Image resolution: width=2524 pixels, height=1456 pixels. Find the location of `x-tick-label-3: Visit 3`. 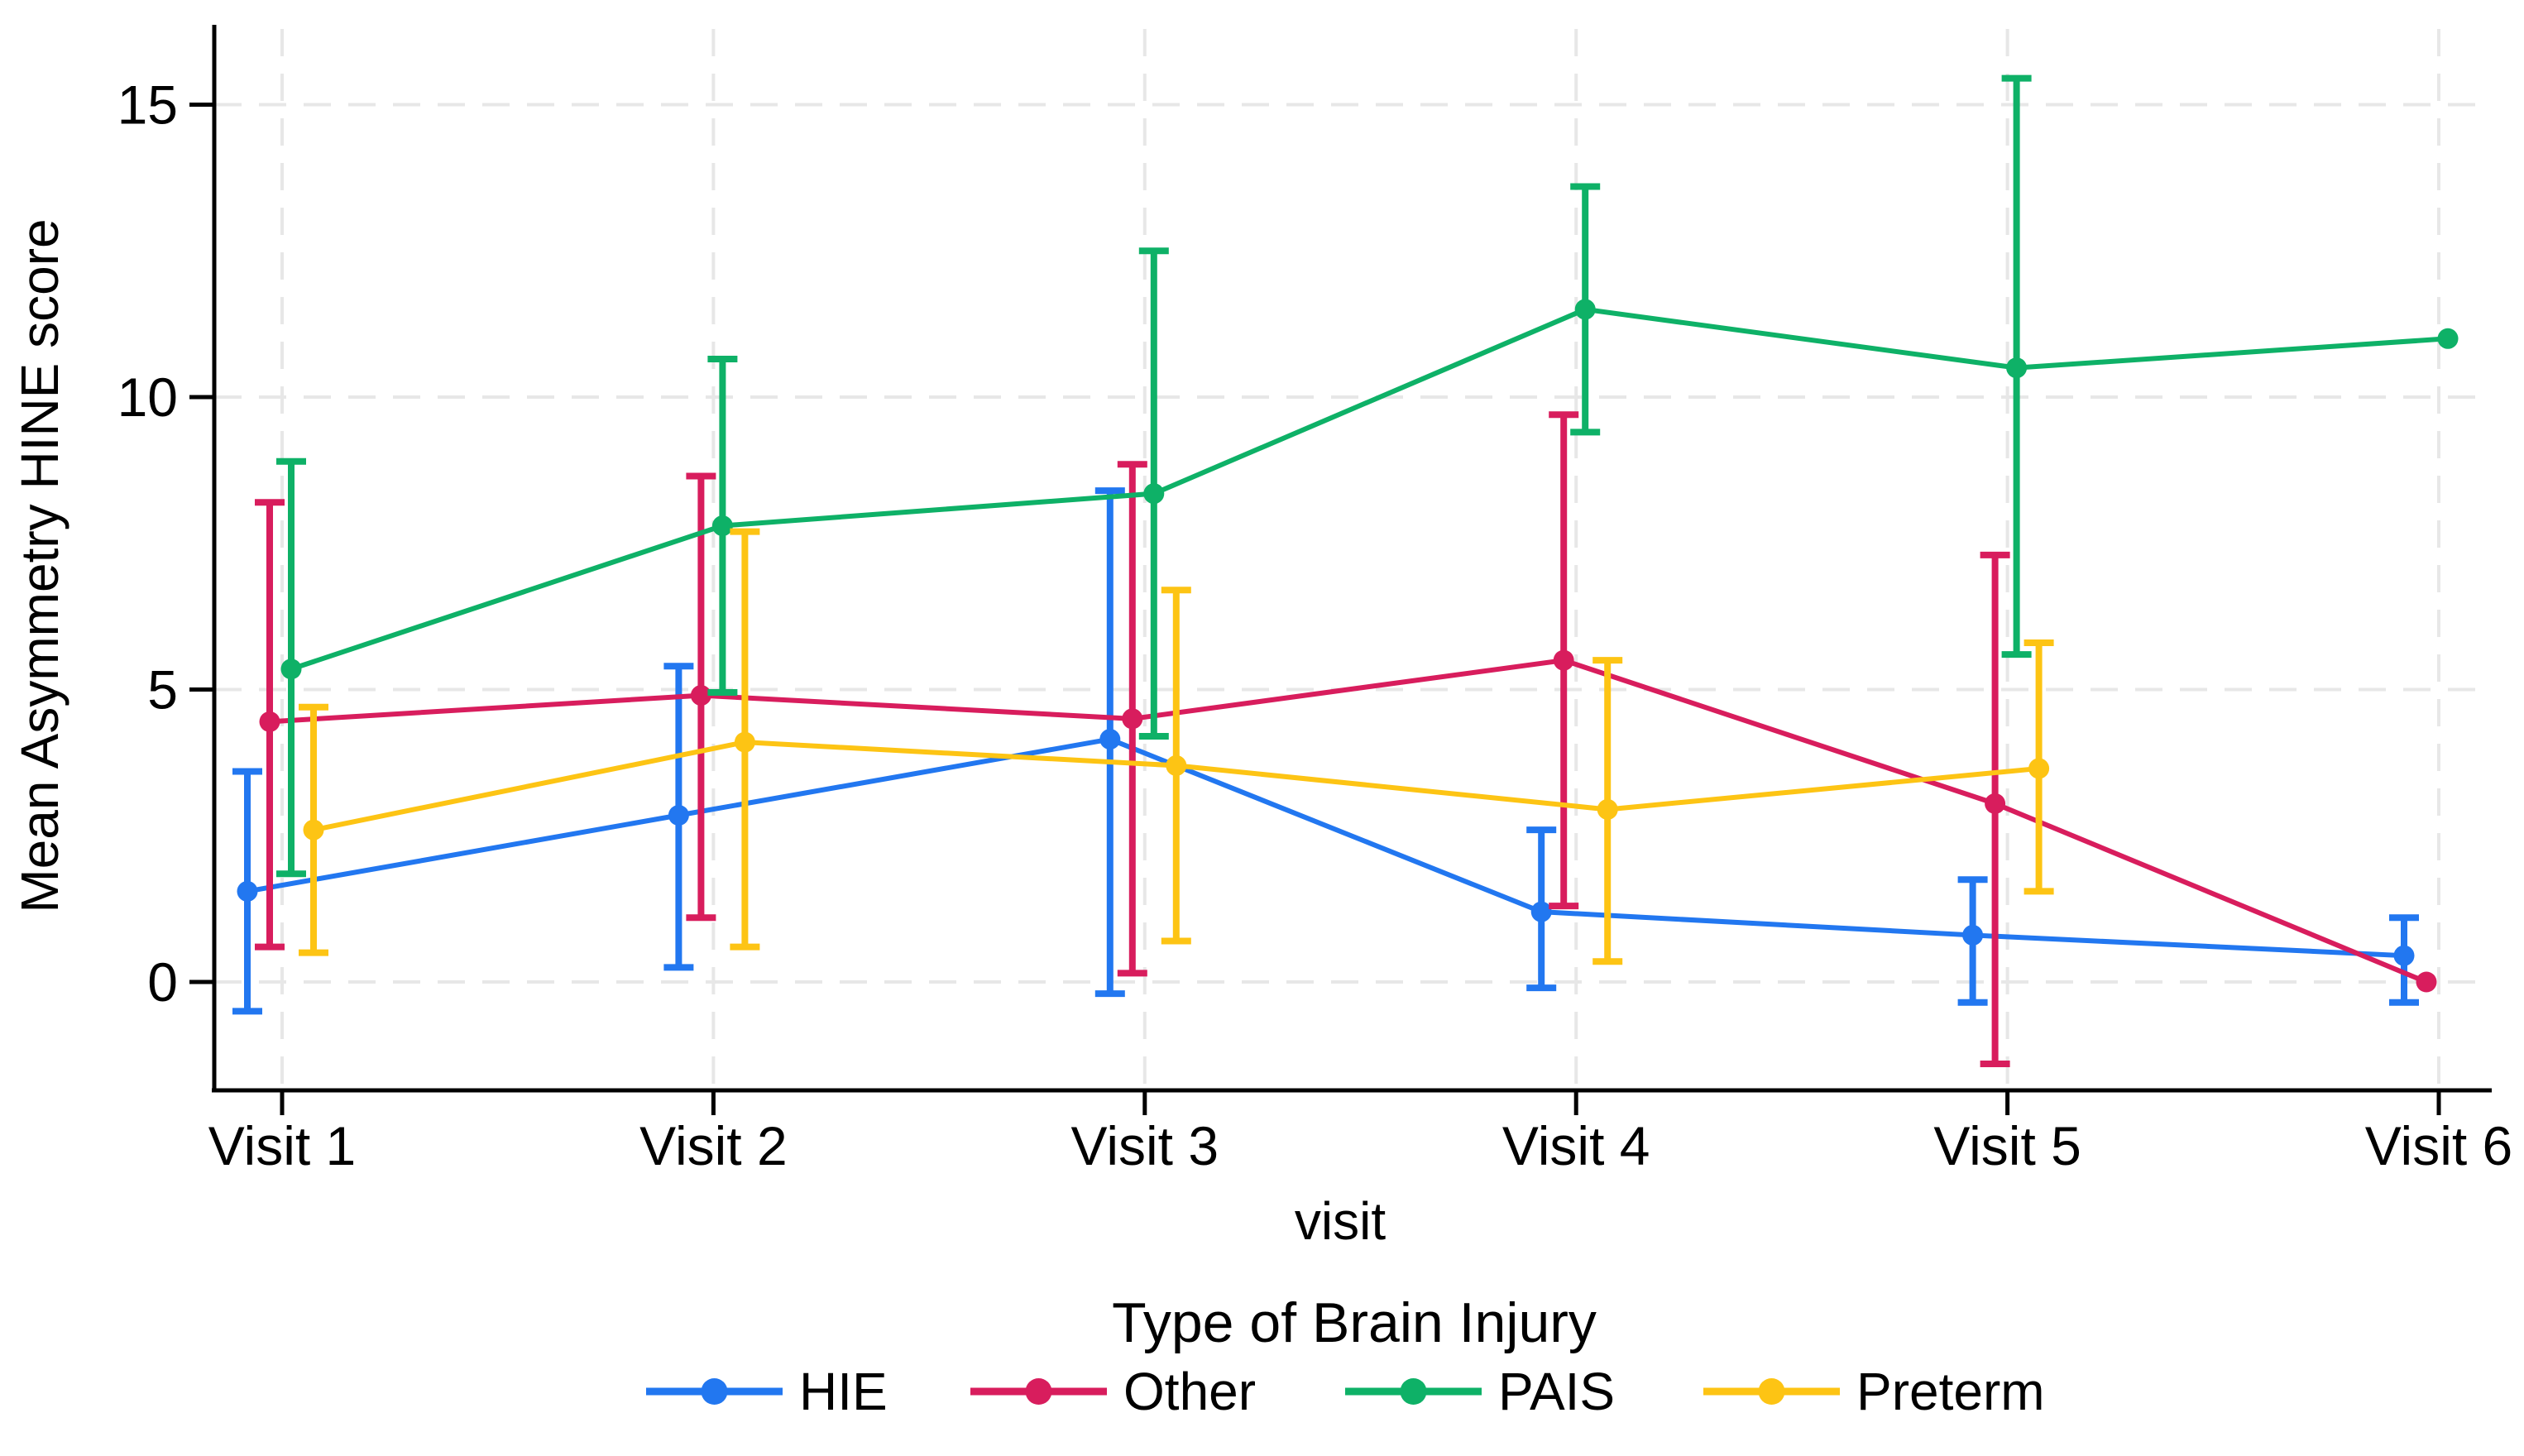

x-tick-label-3: Visit 3 is located at coordinates (1145, 1145).